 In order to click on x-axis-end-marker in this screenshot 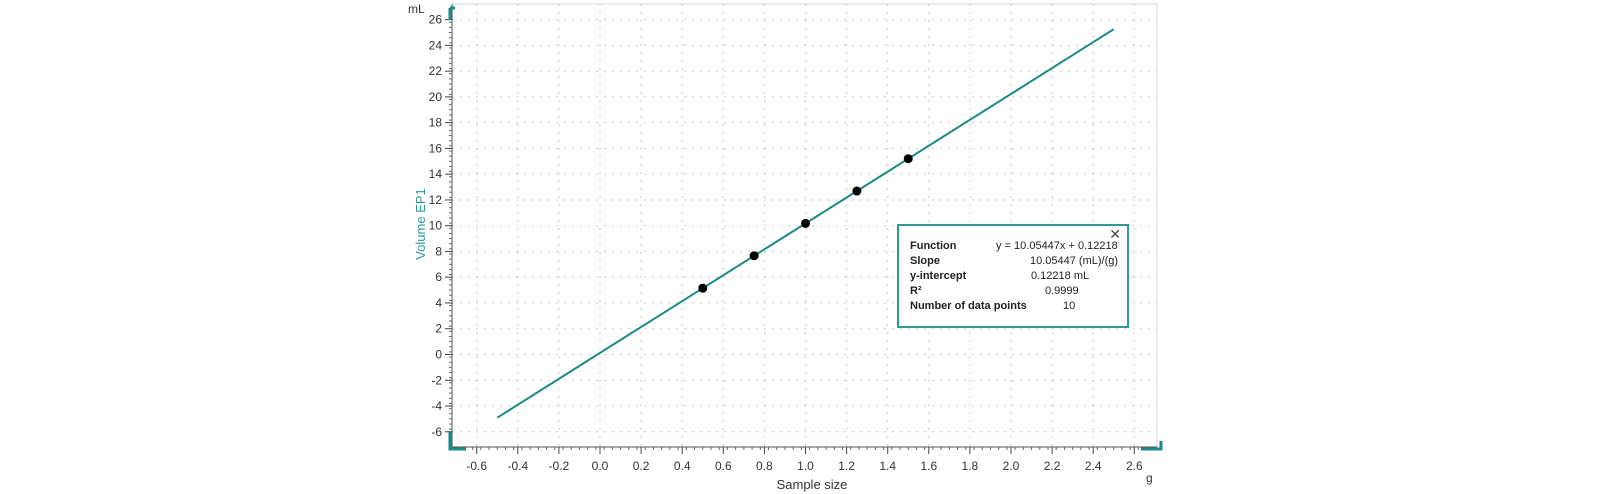, I will do `click(1152, 446)`.